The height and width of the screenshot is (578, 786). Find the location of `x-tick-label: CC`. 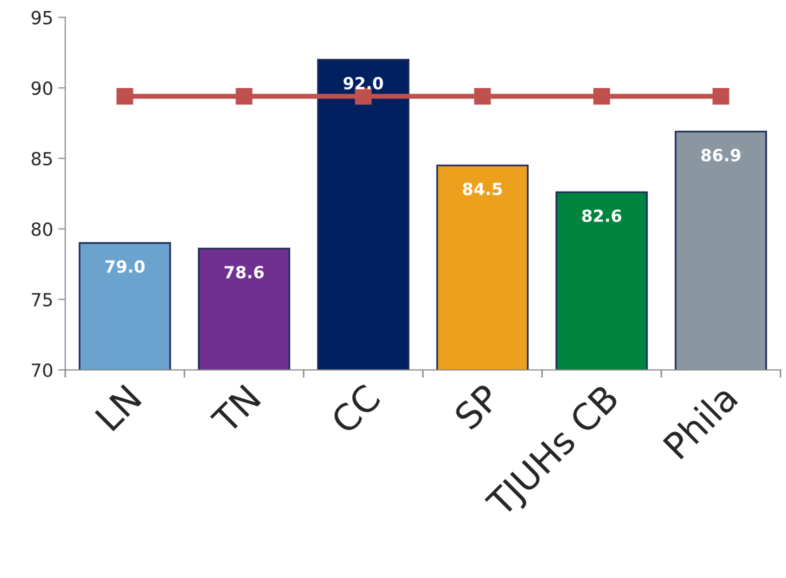

x-tick-label: CC is located at coordinates (355, 409).